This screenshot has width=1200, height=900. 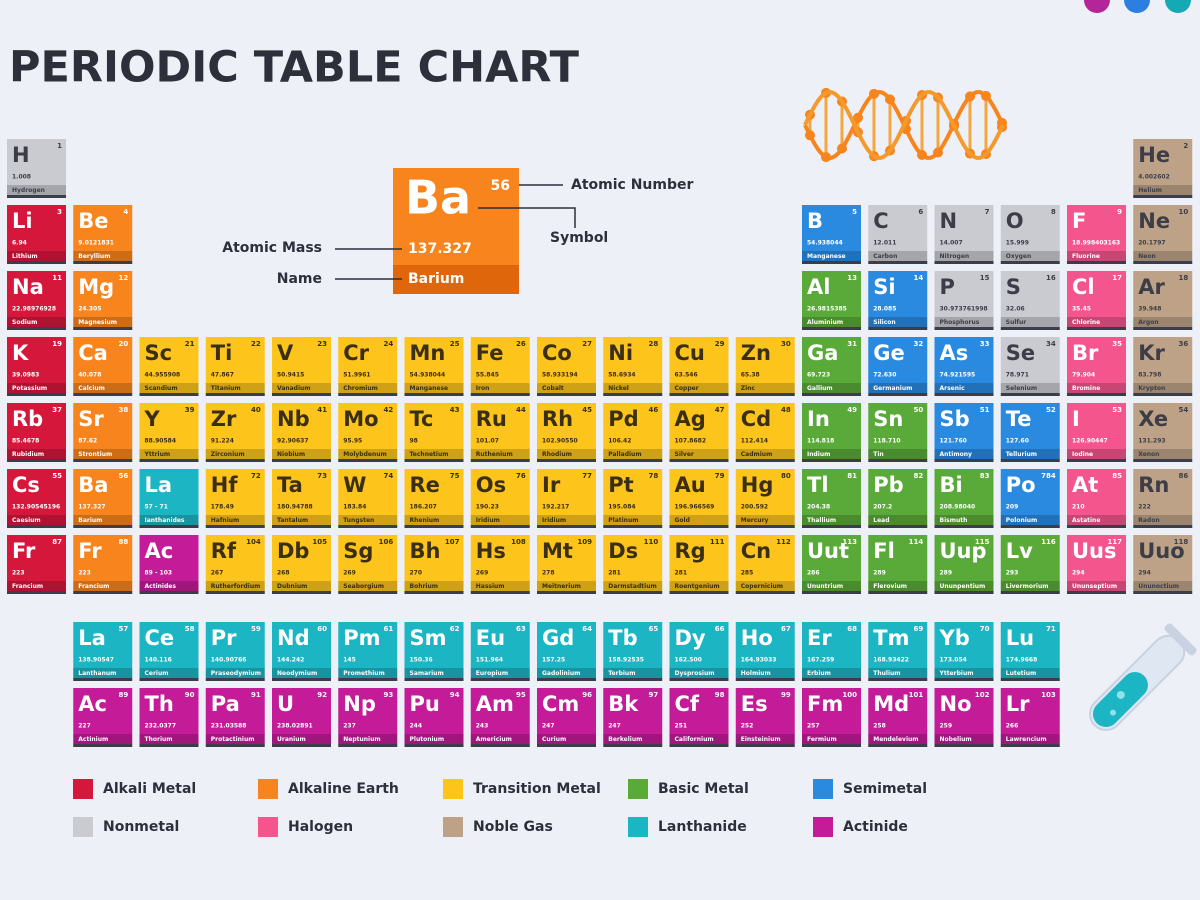 What do you see at coordinates (765, 564) in the screenshot?
I see `element-cell: Cn 112 285 Copernicium` at bounding box center [765, 564].